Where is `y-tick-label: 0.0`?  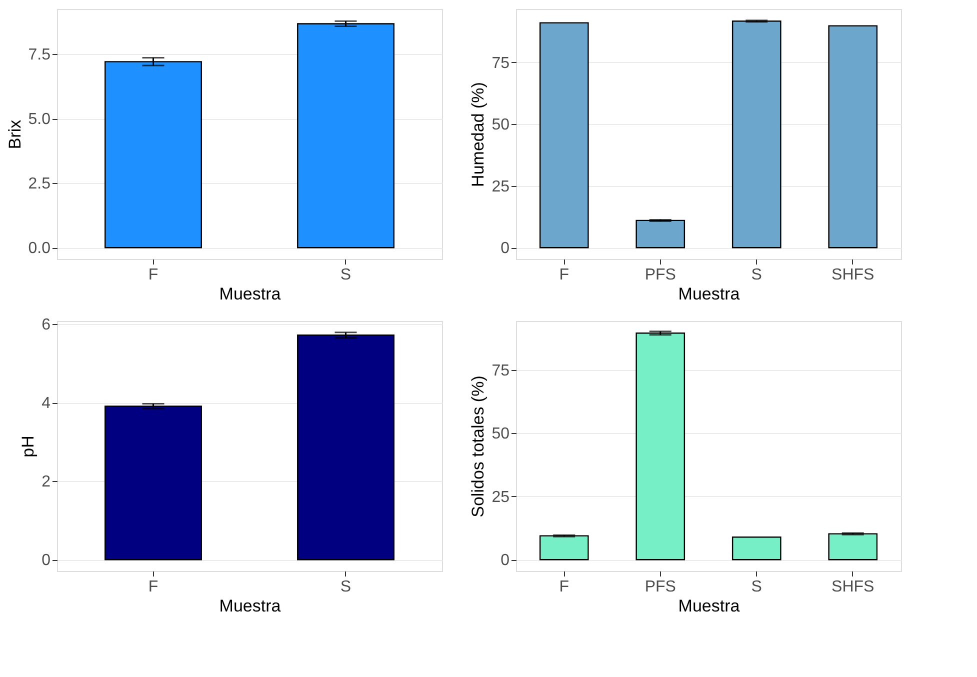 y-tick-label: 0.0 is located at coordinates (39, 249).